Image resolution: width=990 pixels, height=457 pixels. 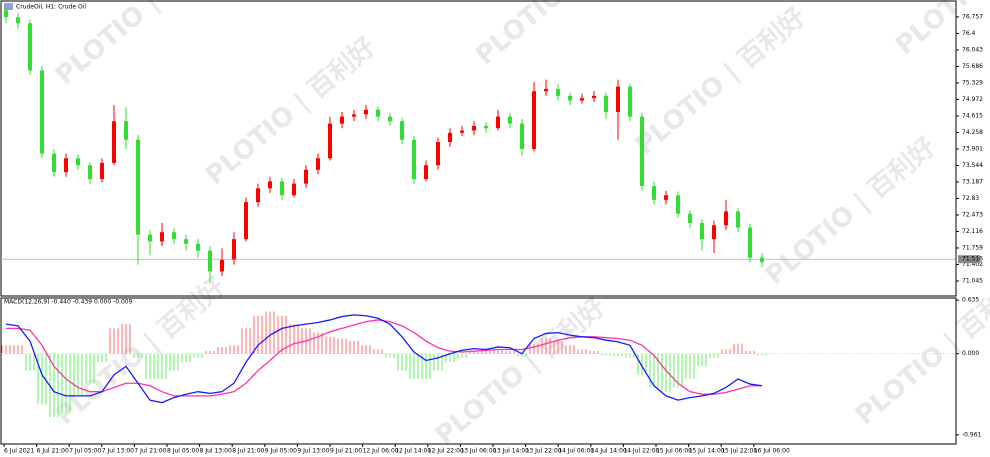 I want to click on y-tick-label: 71.759, so click(x=972, y=247).